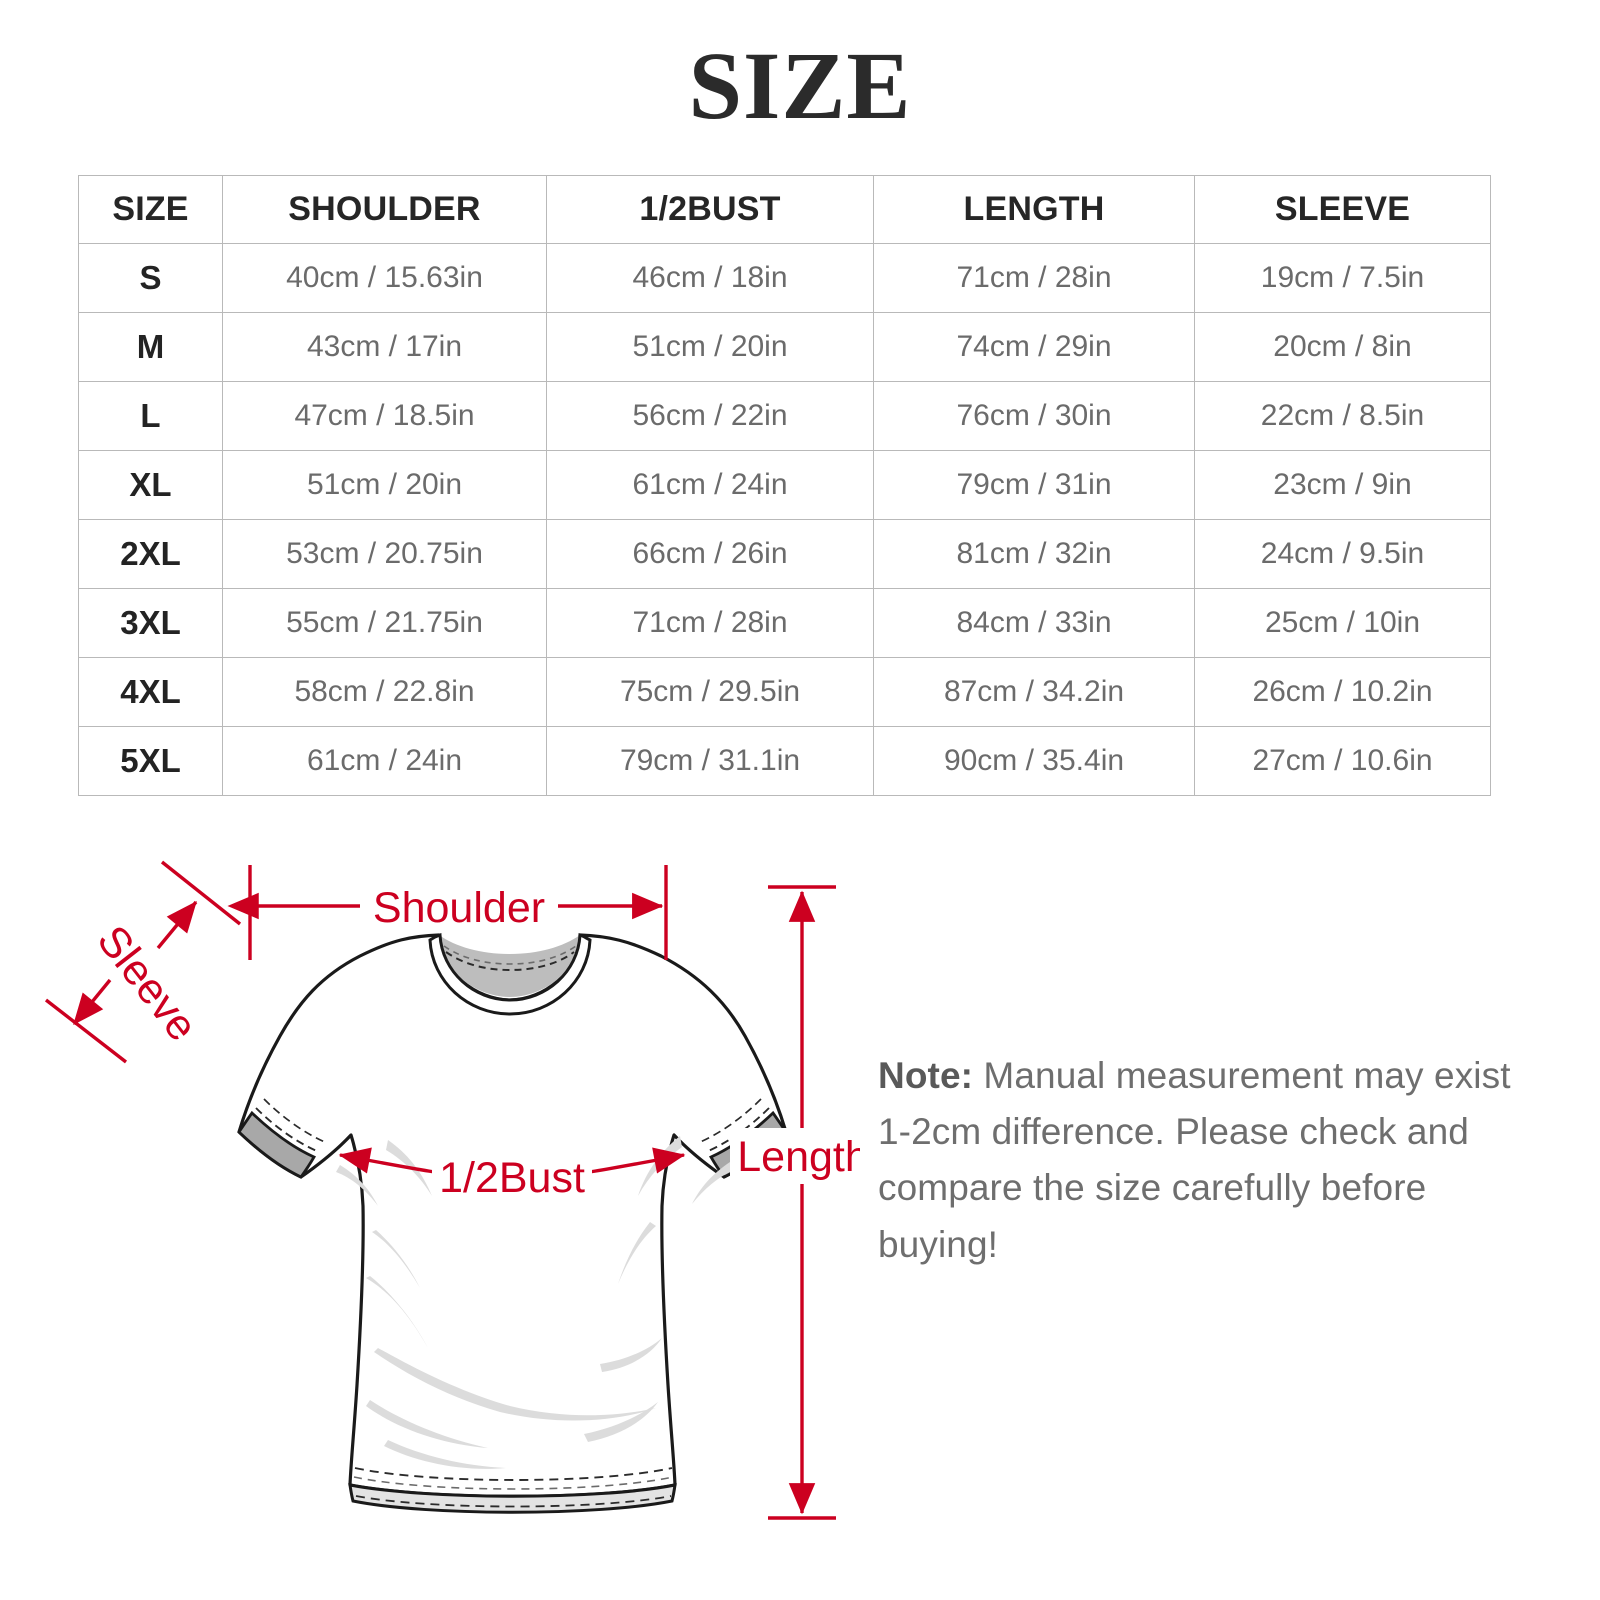 The image size is (1600, 1600). What do you see at coordinates (86, 1031) in the screenshot?
I see `sleeve-cap-lower` at bounding box center [86, 1031].